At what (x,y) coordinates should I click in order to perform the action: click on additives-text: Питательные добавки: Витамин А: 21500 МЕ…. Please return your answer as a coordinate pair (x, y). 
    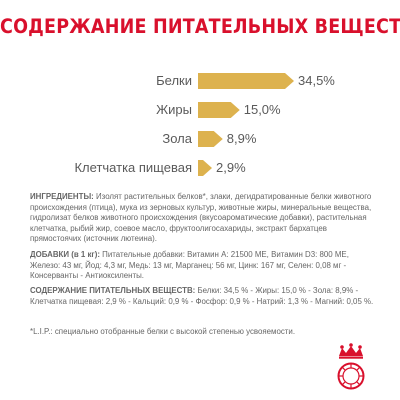
    Looking at the image, I should click on (189, 265).